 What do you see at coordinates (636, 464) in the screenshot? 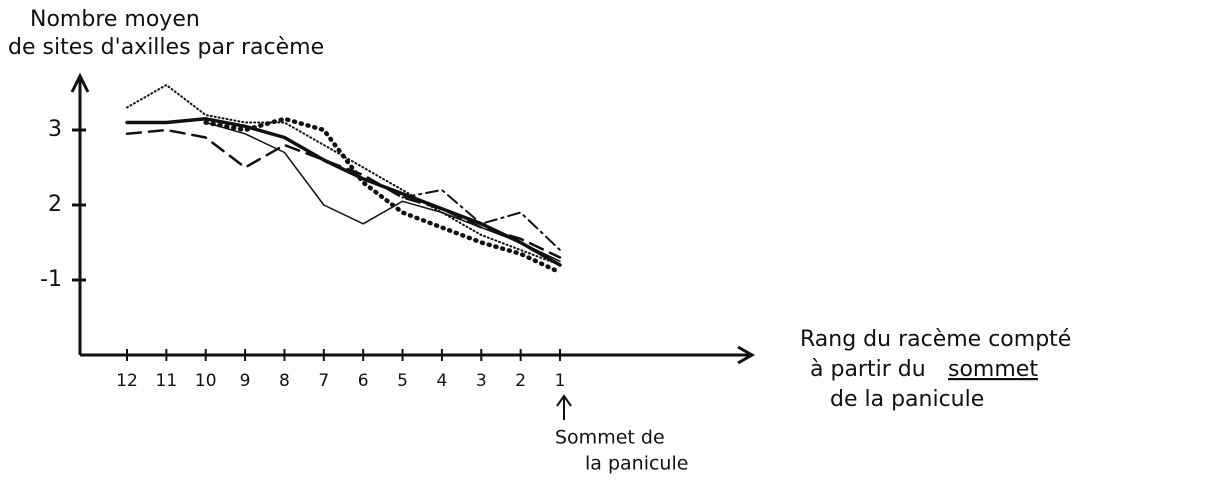
I see `annotation: la panicule` at bounding box center [636, 464].